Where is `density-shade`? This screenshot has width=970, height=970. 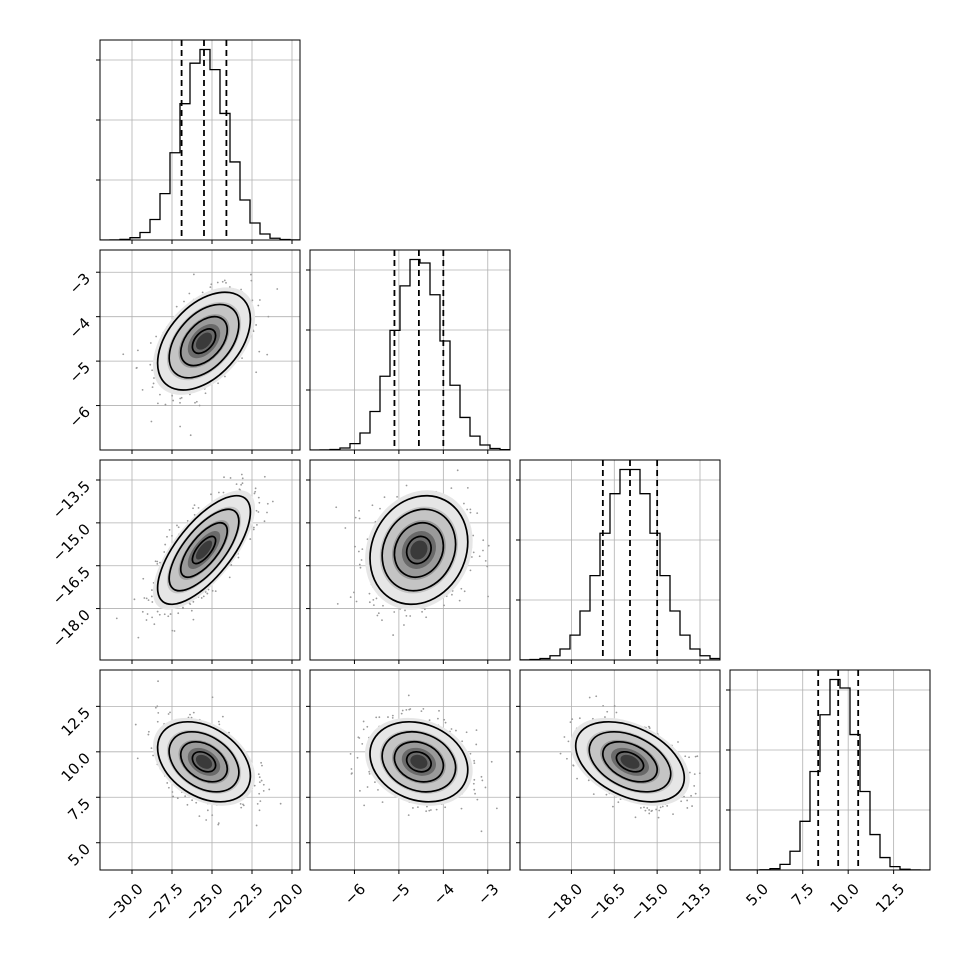 density-shade is located at coordinates (419, 550).